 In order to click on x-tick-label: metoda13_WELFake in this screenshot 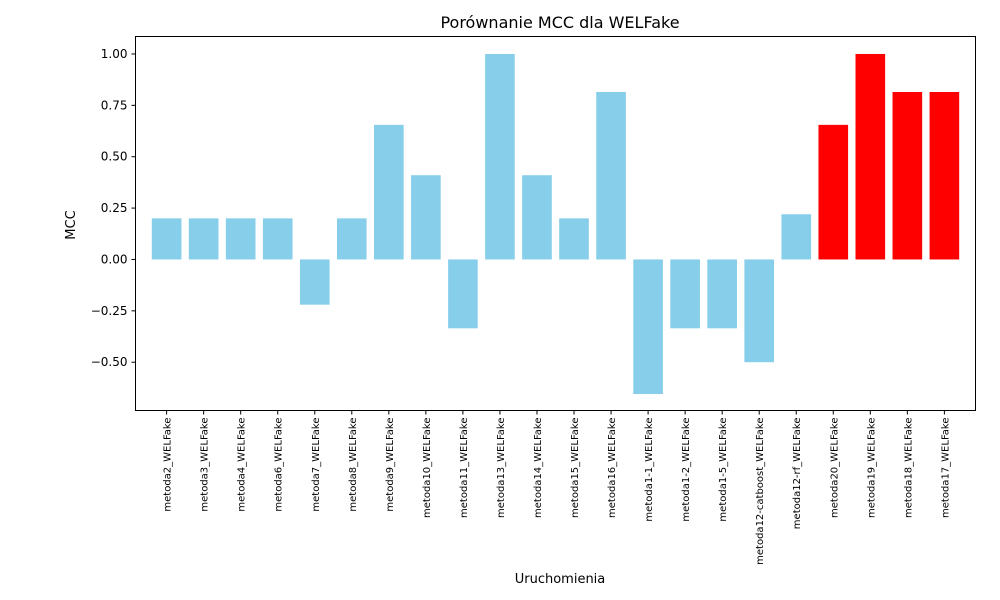, I will do `click(501, 468)`.